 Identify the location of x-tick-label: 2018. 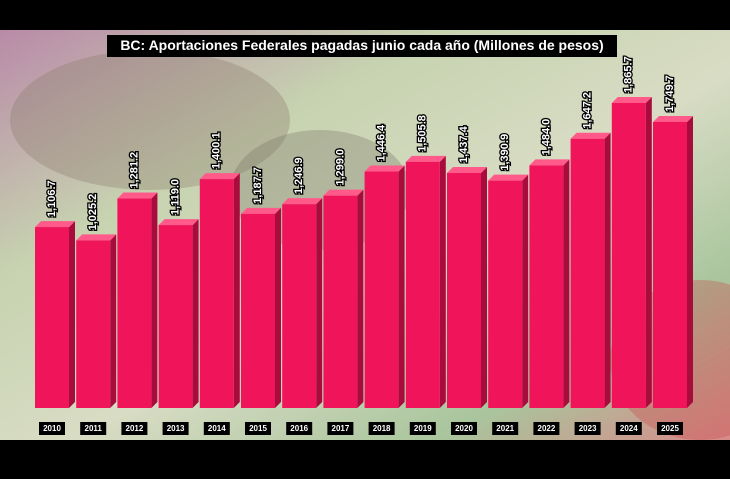
(382, 428).